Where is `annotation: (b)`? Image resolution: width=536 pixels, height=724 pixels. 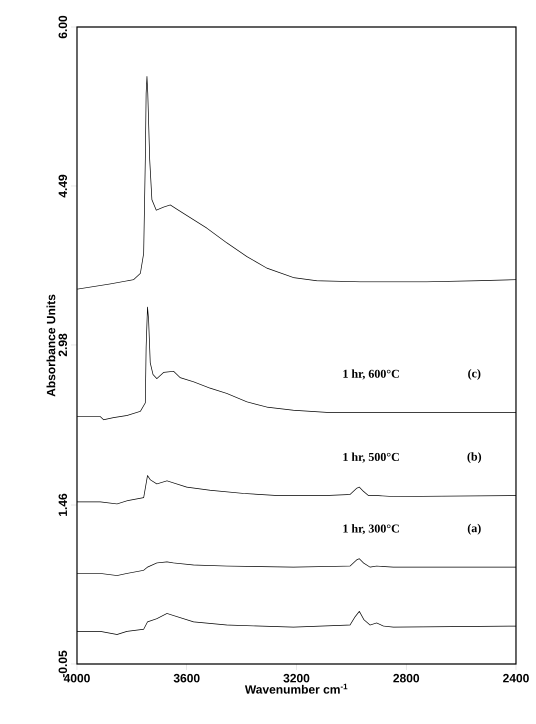 annotation: (b) is located at coordinates (474, 458).